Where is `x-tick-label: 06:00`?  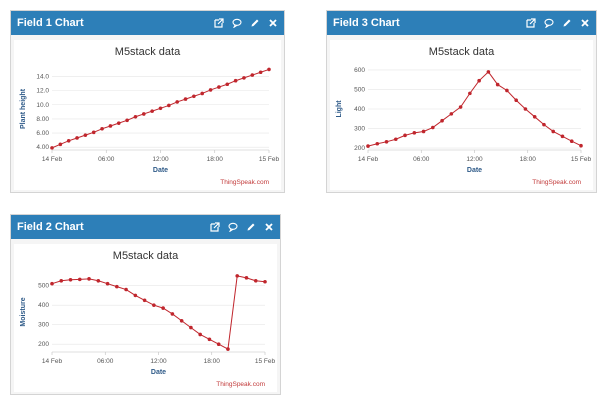
x-tick-label: 06:00 is located at coordinates (105, 361).